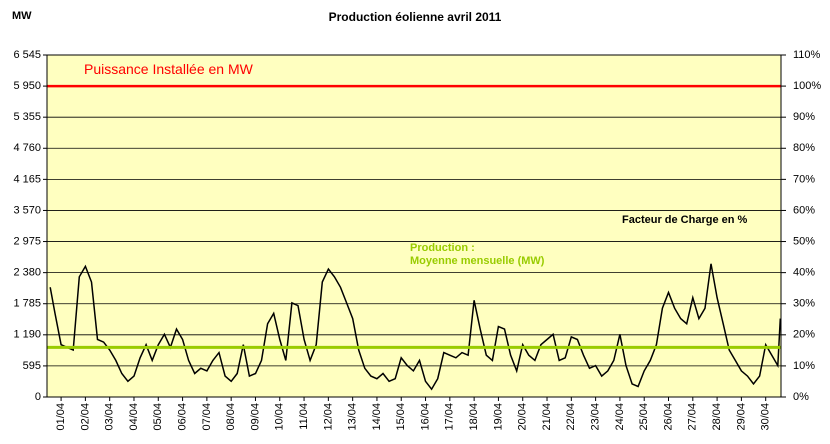 The height and width of the screenshot is (444, 830). I want to click on monthly-mean-label: Moyenne mensuelle (MW), so click(477, 261).